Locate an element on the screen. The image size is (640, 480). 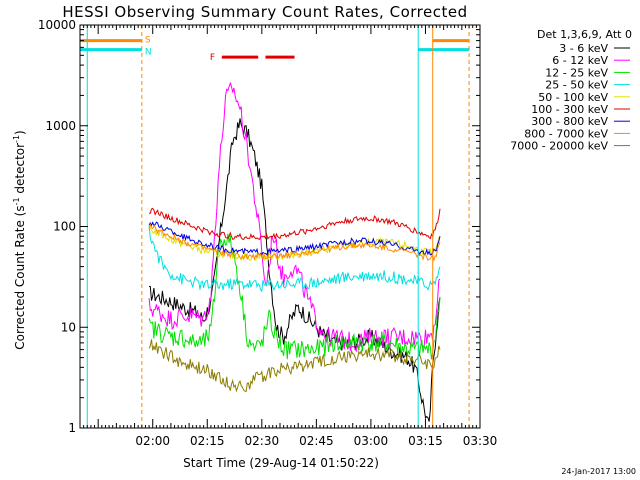
legend-label-7: 800 - 7000 keV is located at coordinates (566, 133).